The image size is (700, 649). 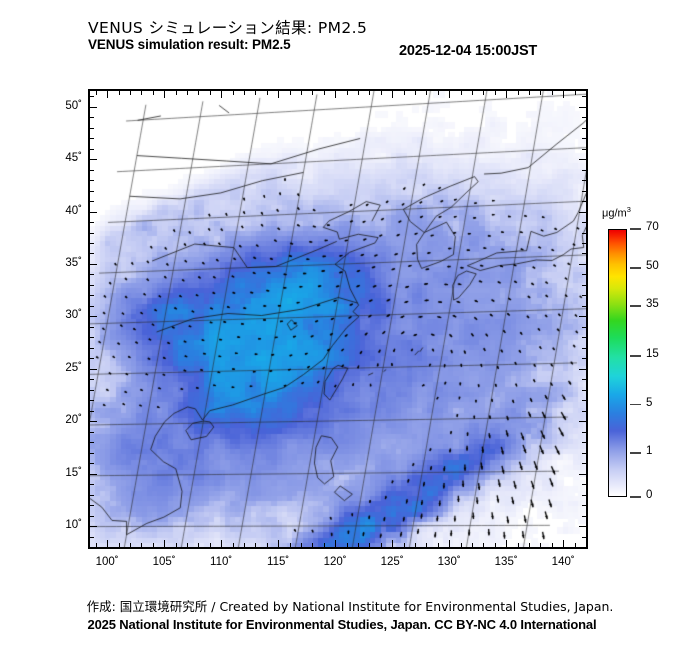 I want to click on x-axis-label: 140˚, so click(x=563, y=562).